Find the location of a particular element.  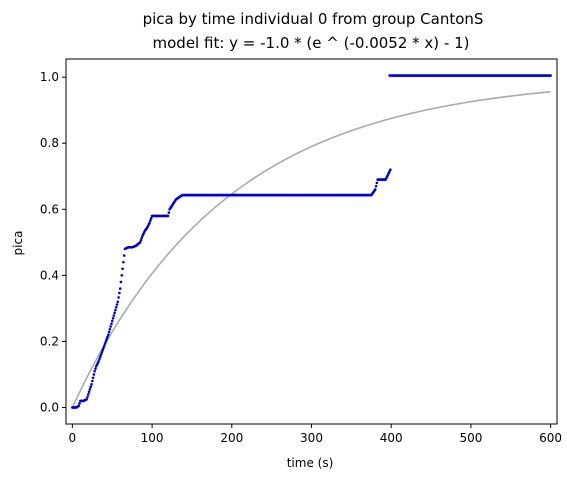

y-tick-label: 0.0 is located at coordinates (49, 407).